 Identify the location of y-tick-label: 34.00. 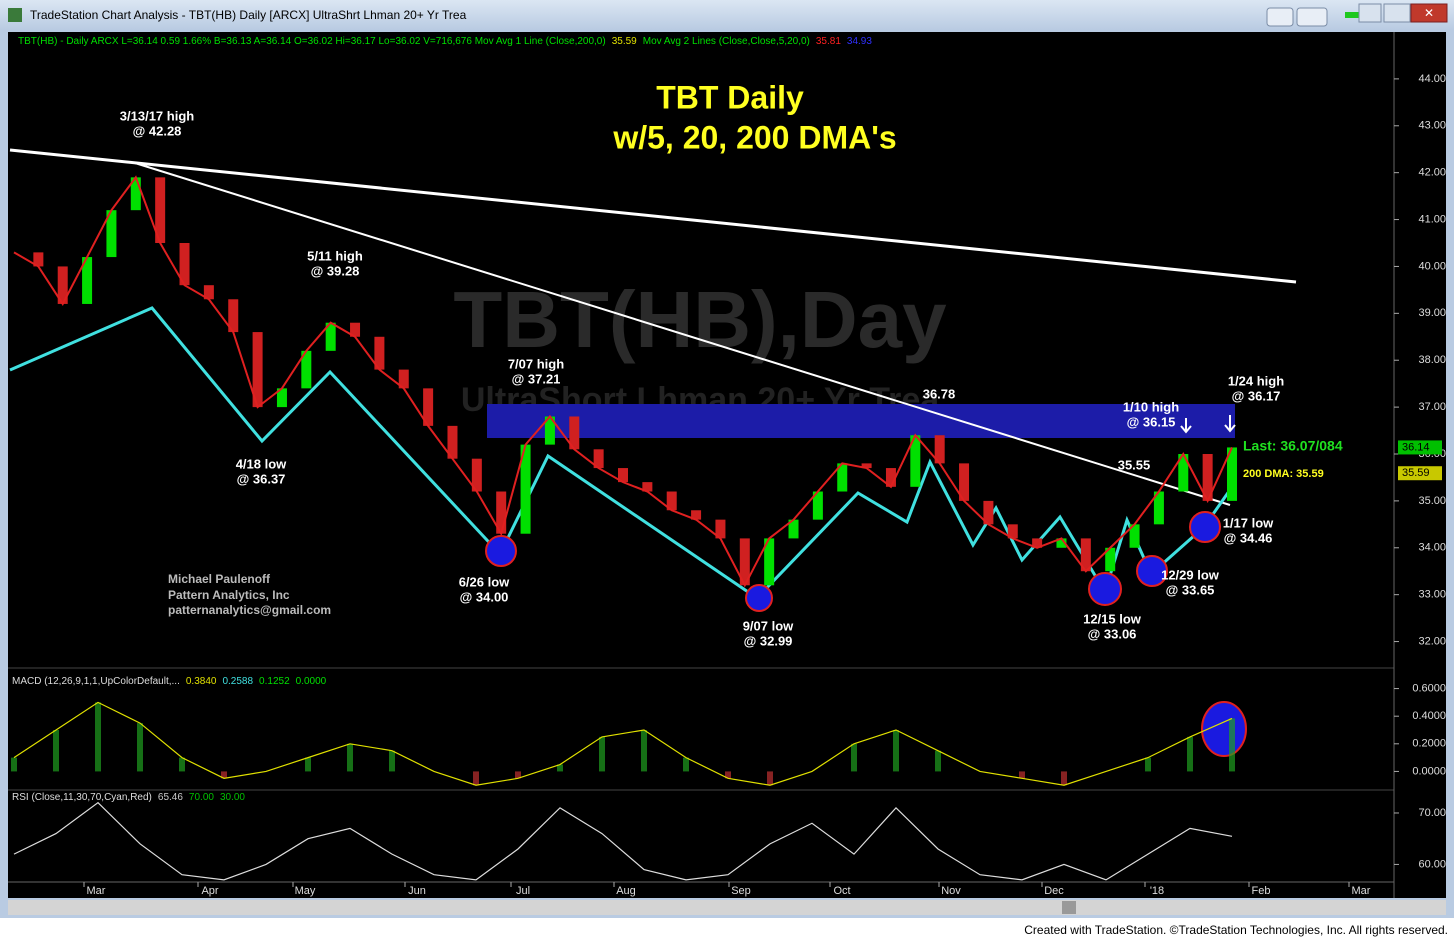
(1432, 548).